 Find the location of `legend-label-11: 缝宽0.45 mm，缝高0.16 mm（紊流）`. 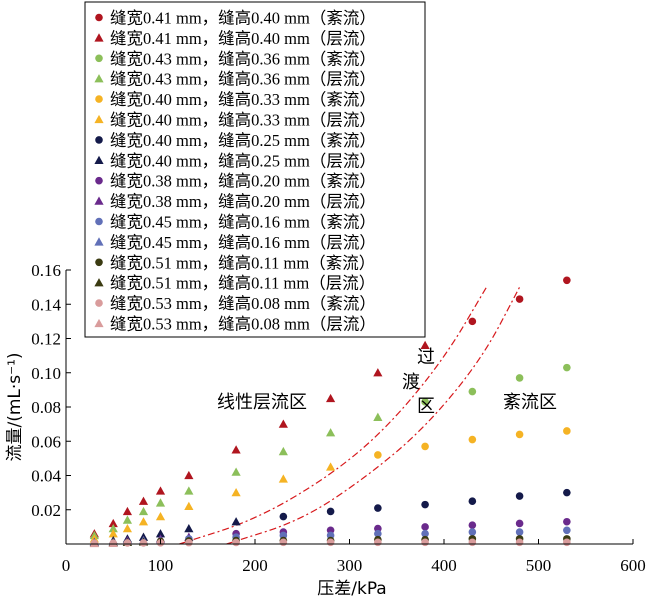

legend-label-11: 缝宽0.45 mm，缝高0.16 mm（紊流） is located at coordinates (243, 222).